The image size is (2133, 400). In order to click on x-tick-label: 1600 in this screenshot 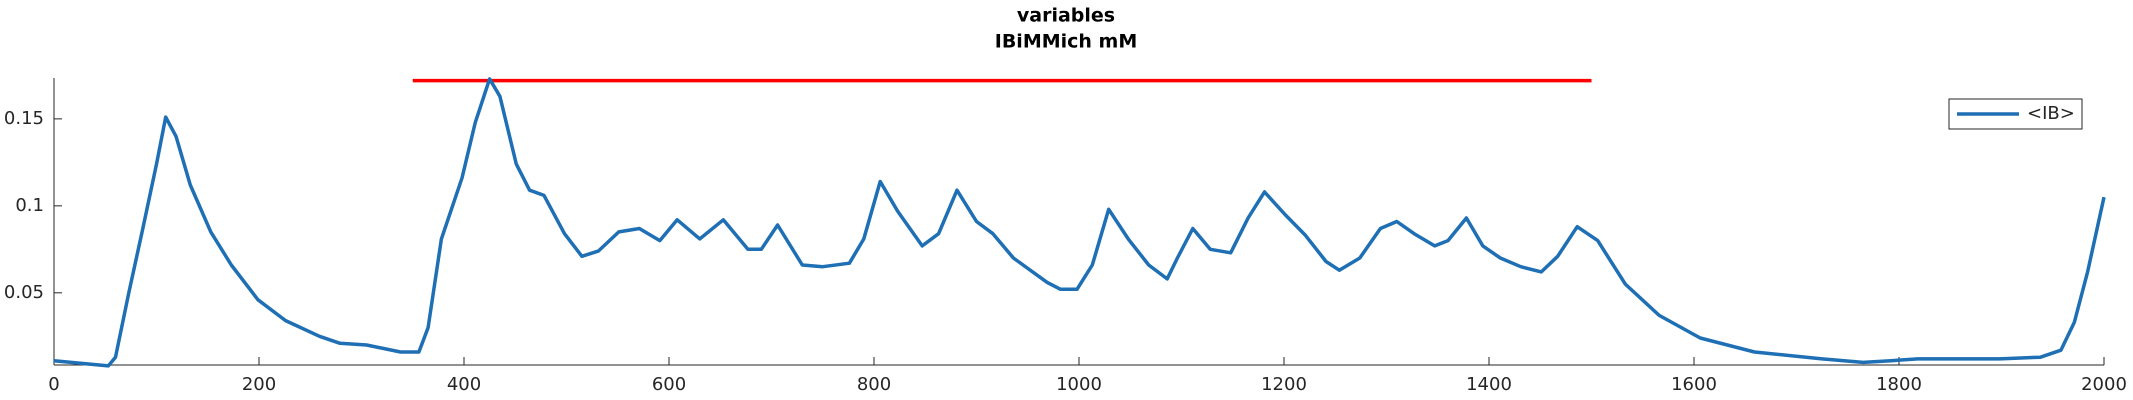, I will do `click(1694, 384)`.